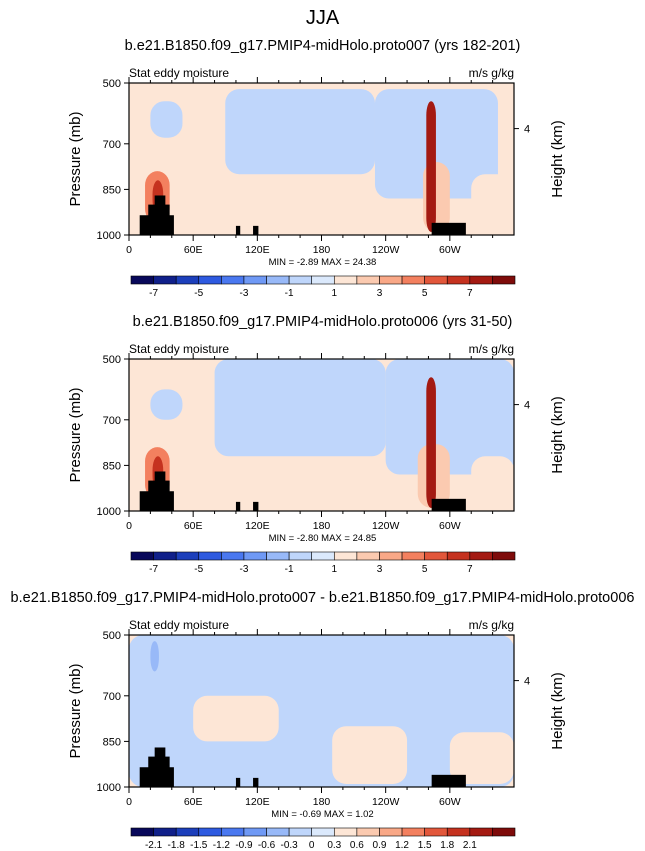  What do you see at coordinates (357, 845) in the screenshot?
I see `colorbar-label: 0.6` at bounding box center [357, 845].